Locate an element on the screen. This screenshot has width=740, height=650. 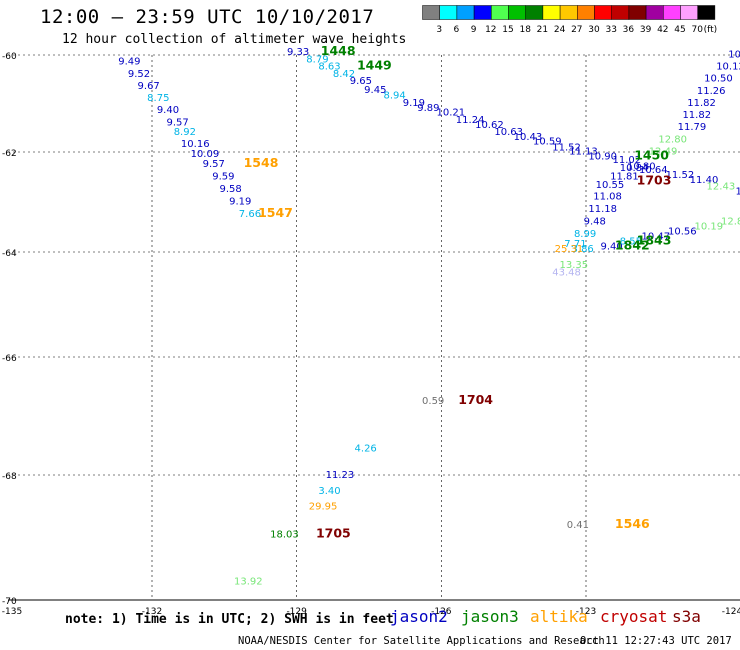
wave-height-value: 12.85 is located at coordinates (730, 222).